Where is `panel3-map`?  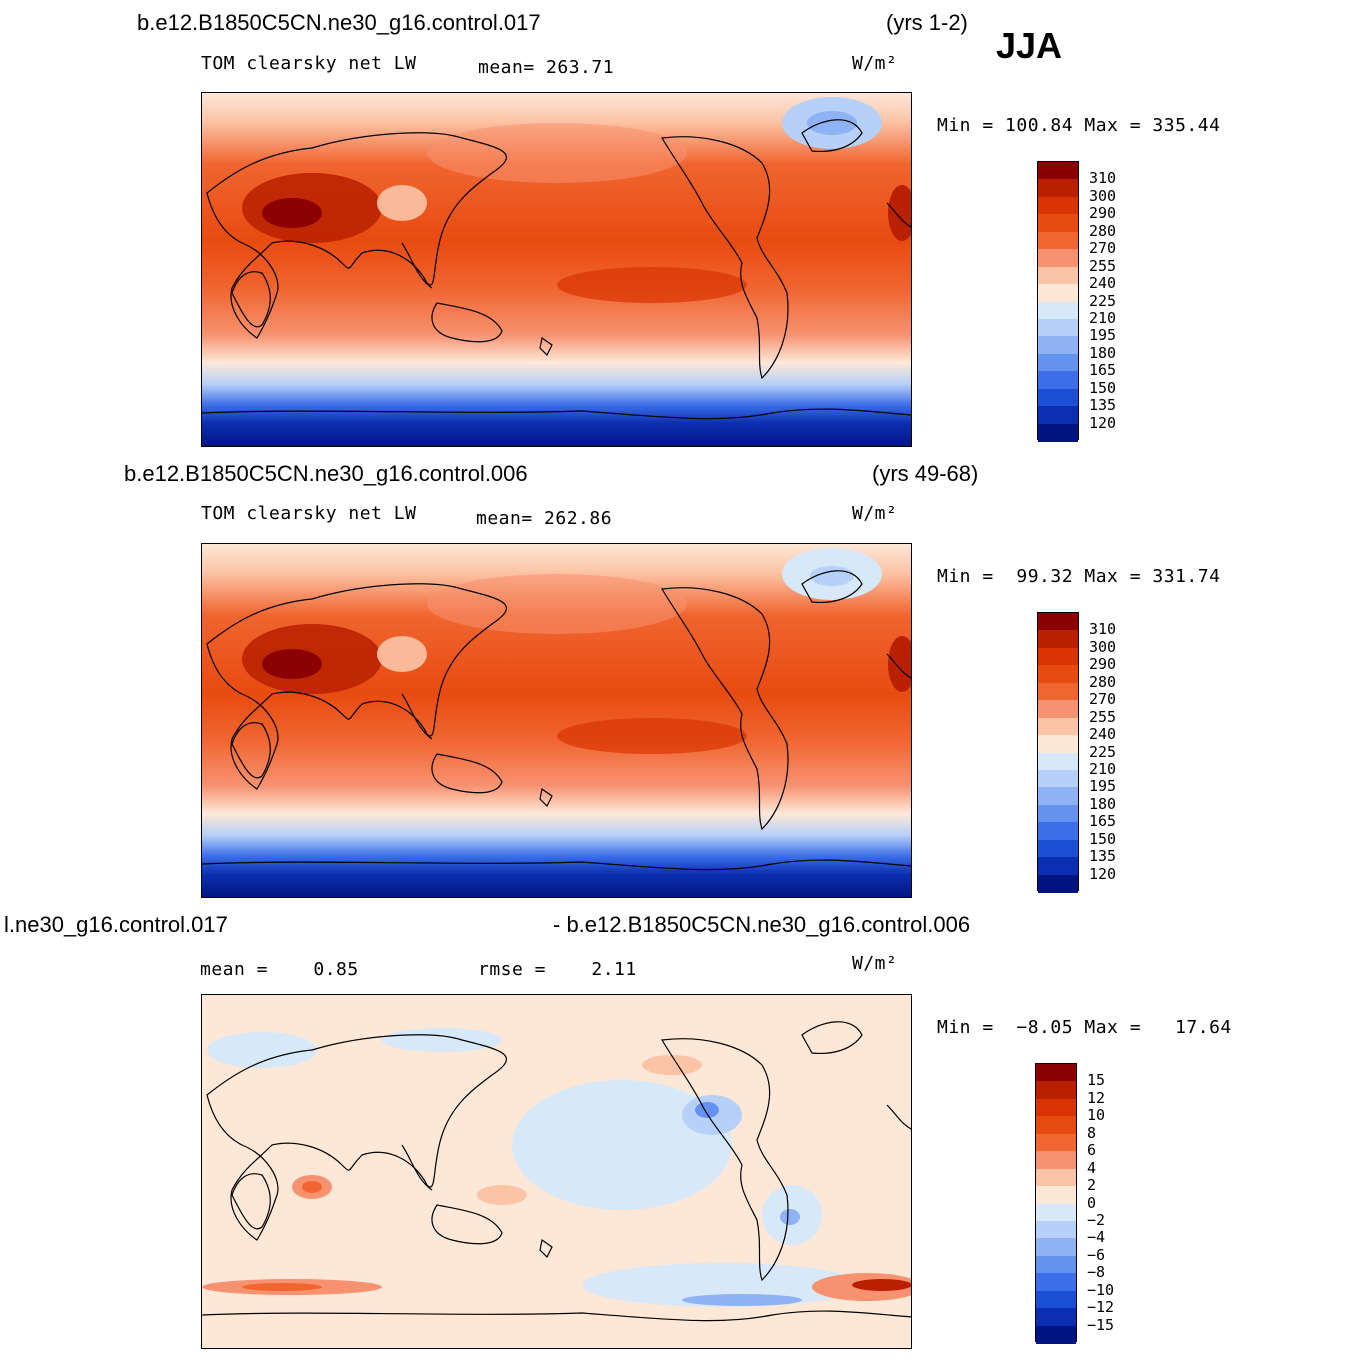 panel3-map is located at coordinates (556, 1171).